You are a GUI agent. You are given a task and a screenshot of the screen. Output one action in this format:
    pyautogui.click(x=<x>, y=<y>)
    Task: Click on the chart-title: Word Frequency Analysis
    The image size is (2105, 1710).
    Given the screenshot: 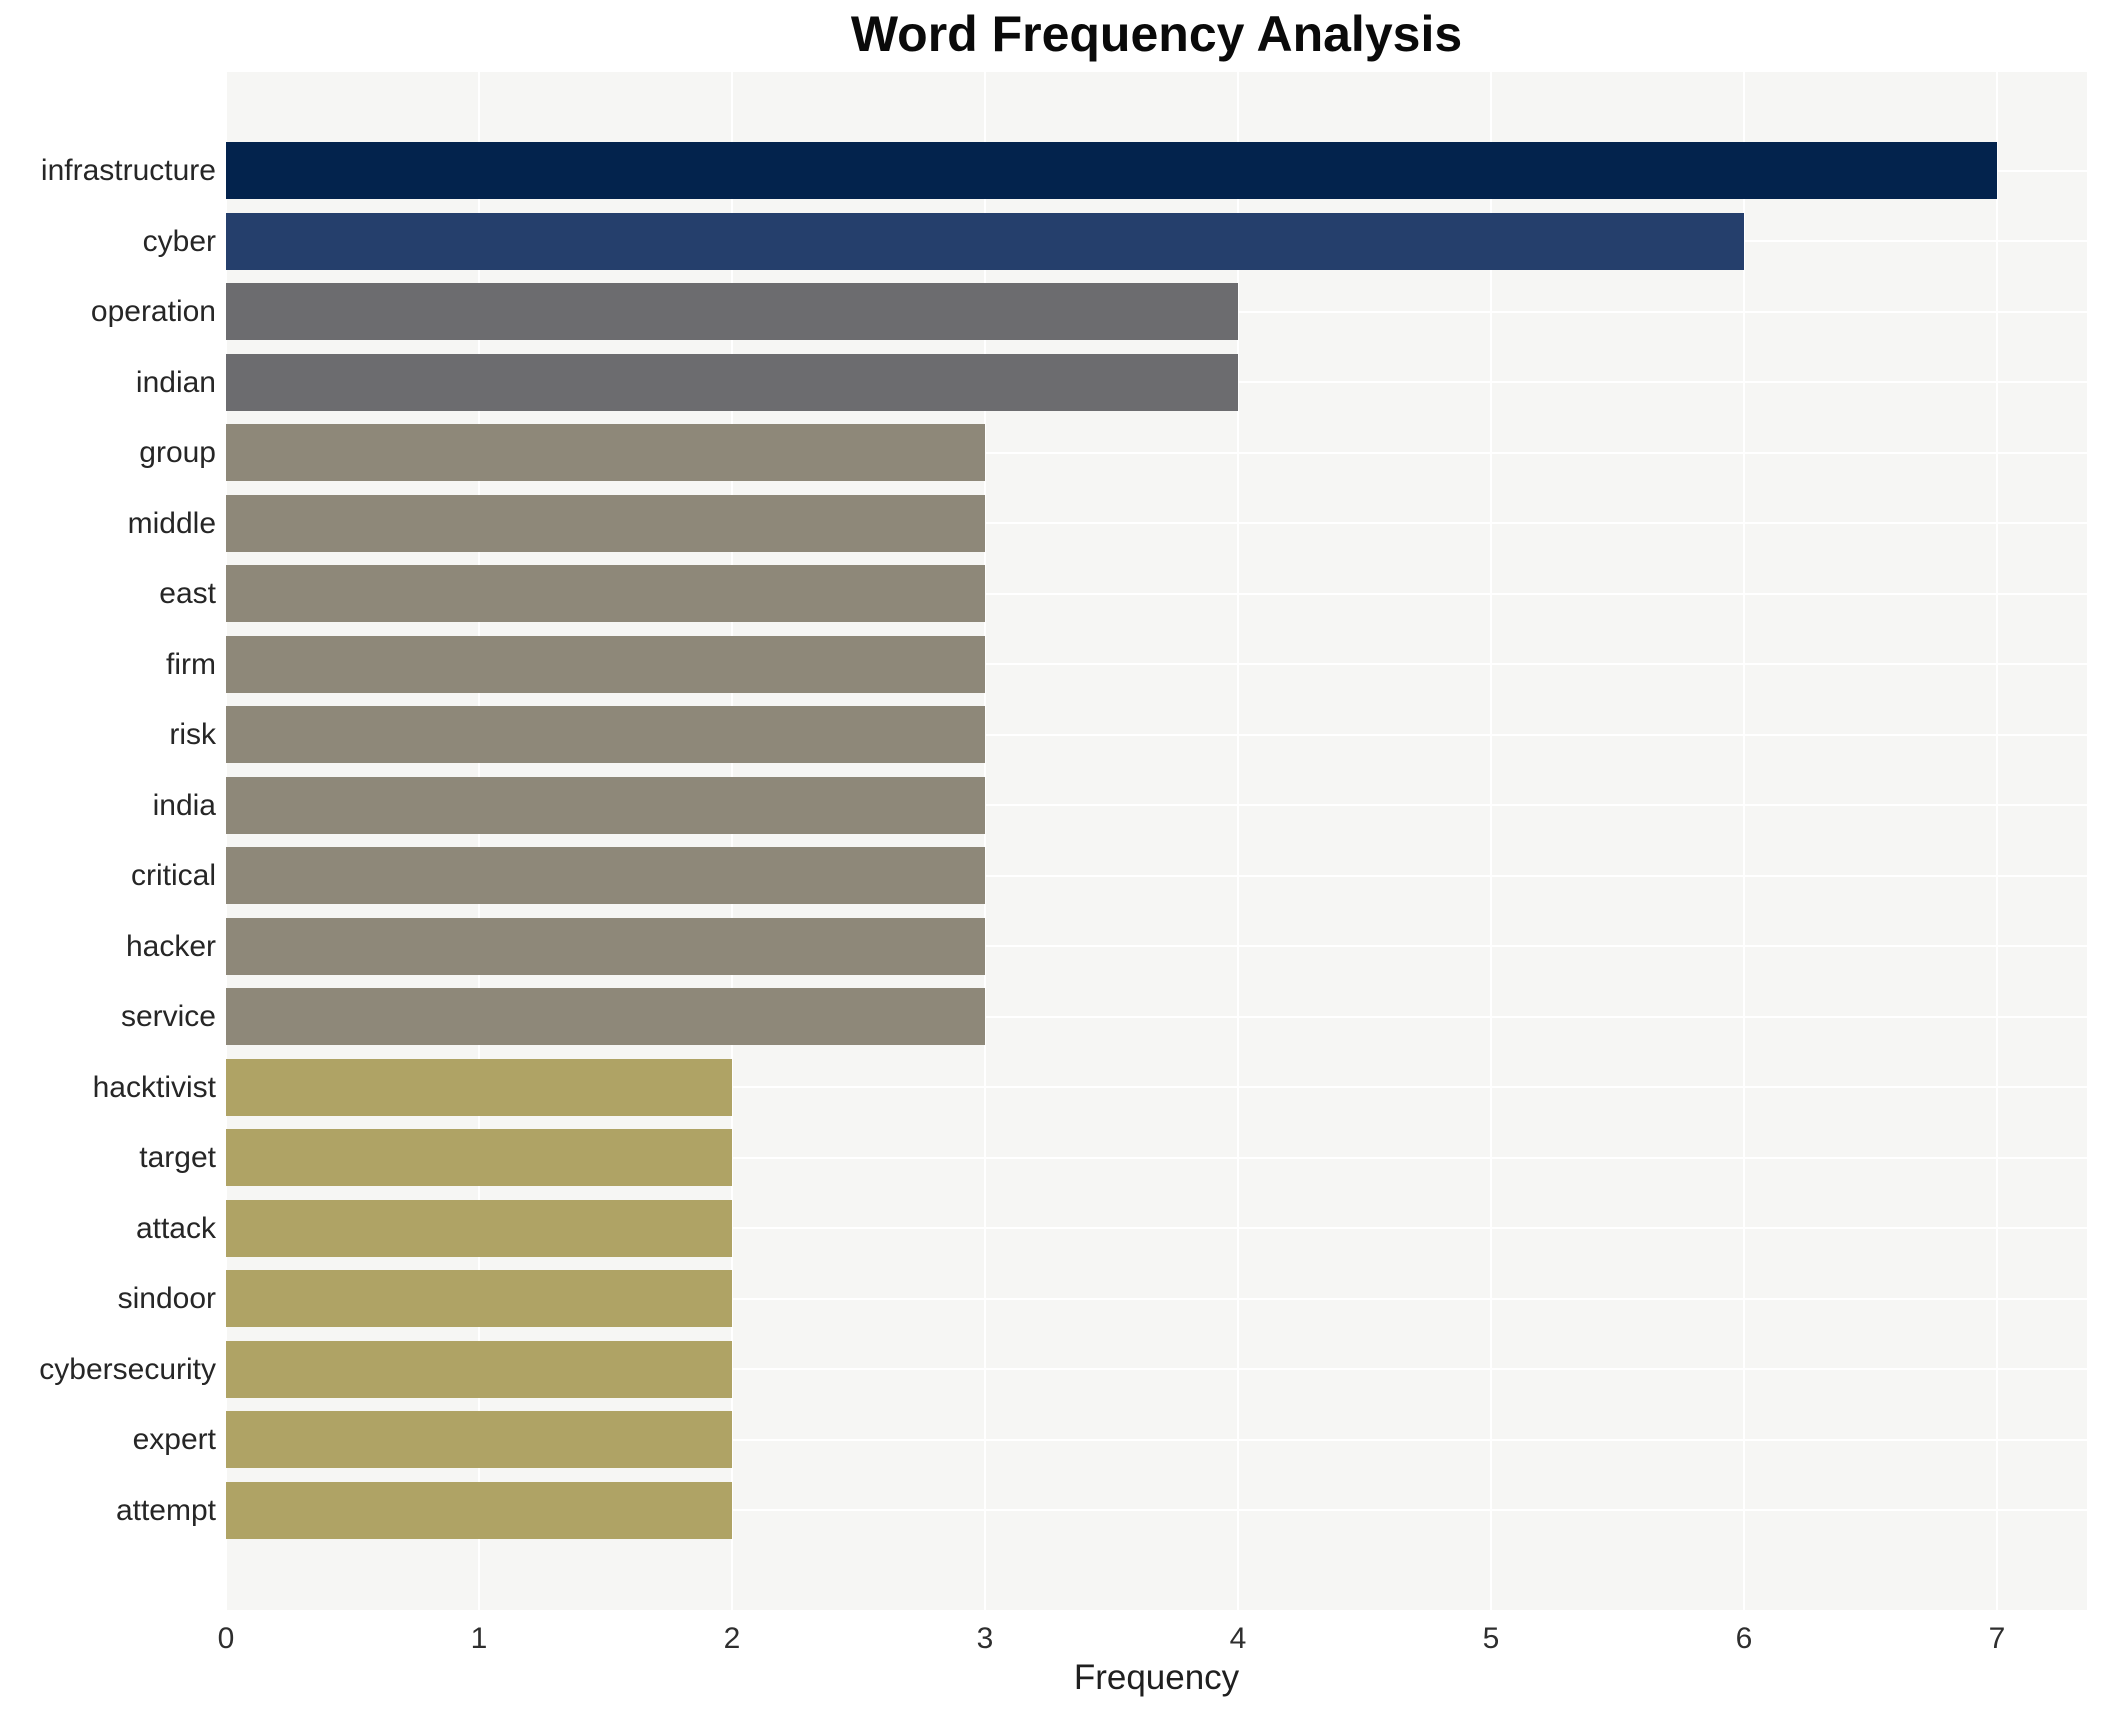 What is the action you would take?
    pyautogui.click(x=1156, y=34)
    